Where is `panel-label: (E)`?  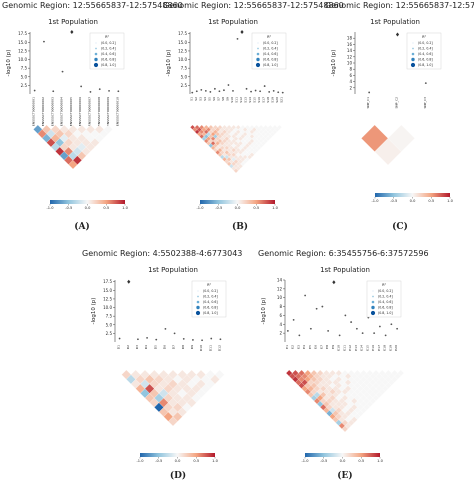 panel-label: (E) is located at coordinates (344, 475).